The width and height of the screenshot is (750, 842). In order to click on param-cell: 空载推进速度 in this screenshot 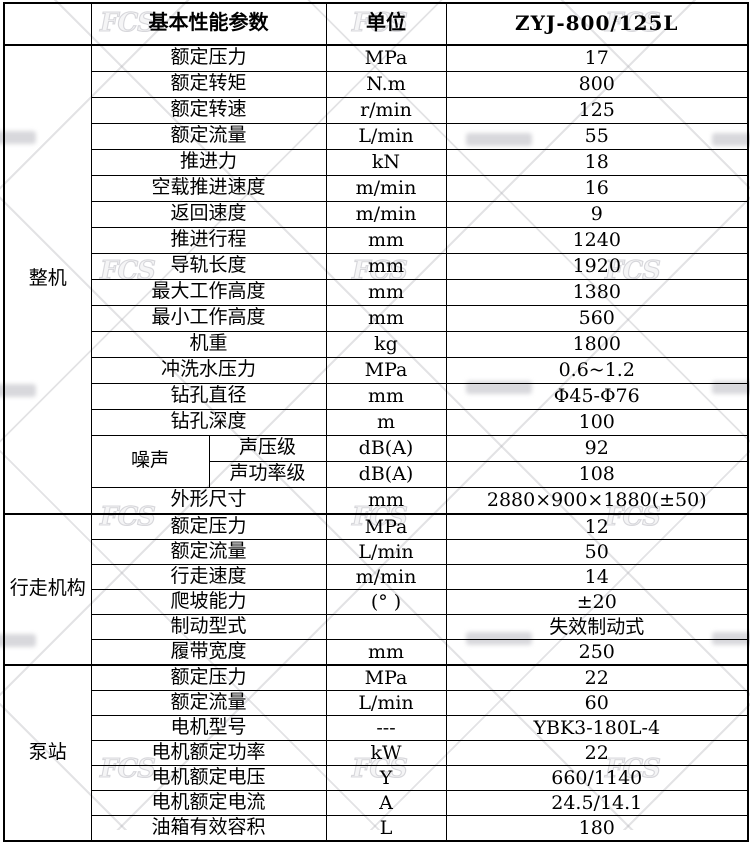, I will do `click(208, 188)`.